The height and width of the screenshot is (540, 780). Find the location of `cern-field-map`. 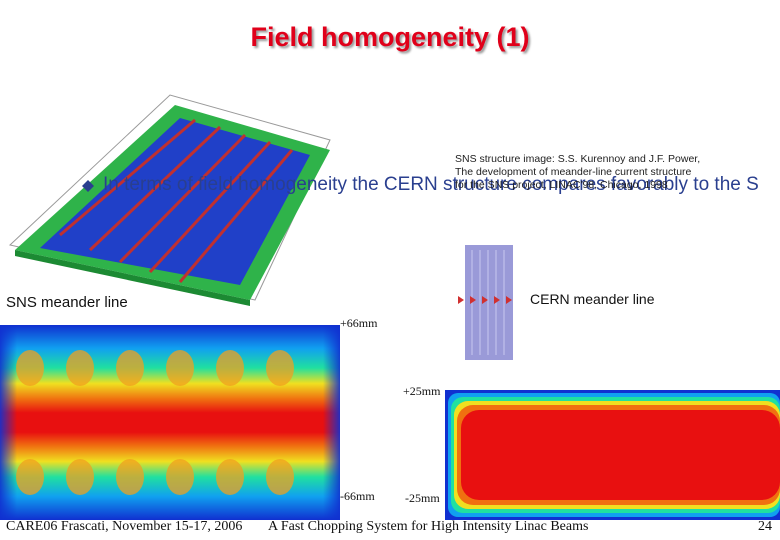

cern-field-map is located at coordinates (612, 455).